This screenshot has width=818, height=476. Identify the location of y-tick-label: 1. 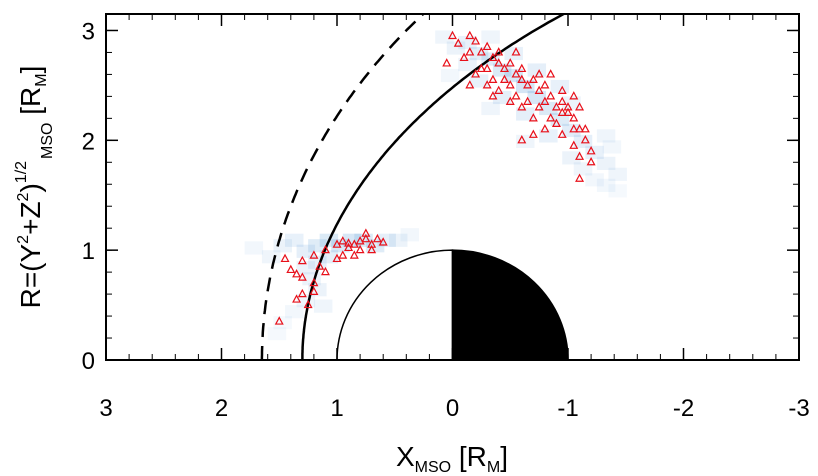
(88, 251).